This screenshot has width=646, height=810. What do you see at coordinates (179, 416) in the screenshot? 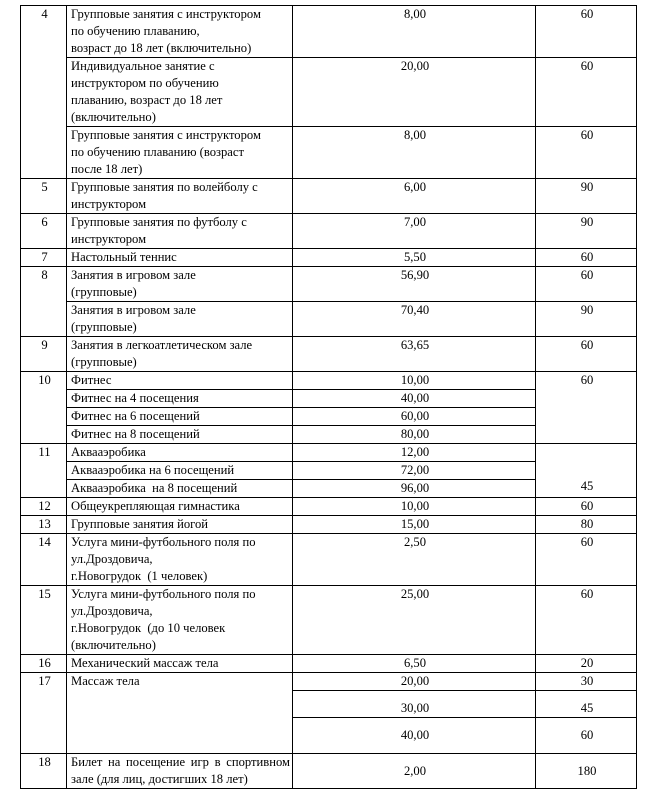
I see `service-name: Фитнес на 6 посещений` at bounding box center [179, 416].